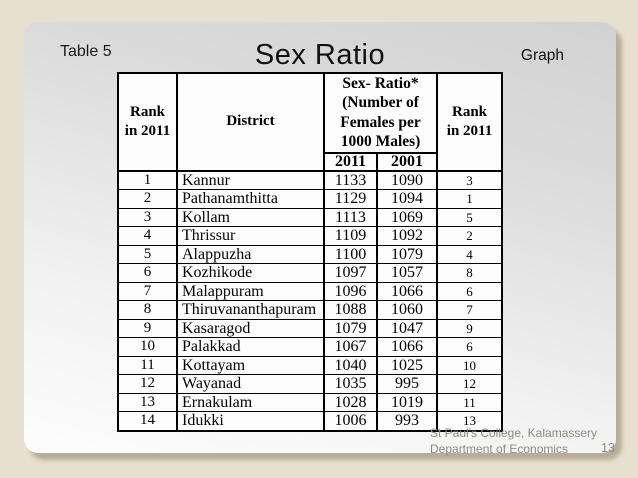 This screenshot has width=638, height=478. What do you see at coordinates (470, 365) in the screenshot?
I see `rank-2011-right-cell: 10` at bounding box center [470, 365].